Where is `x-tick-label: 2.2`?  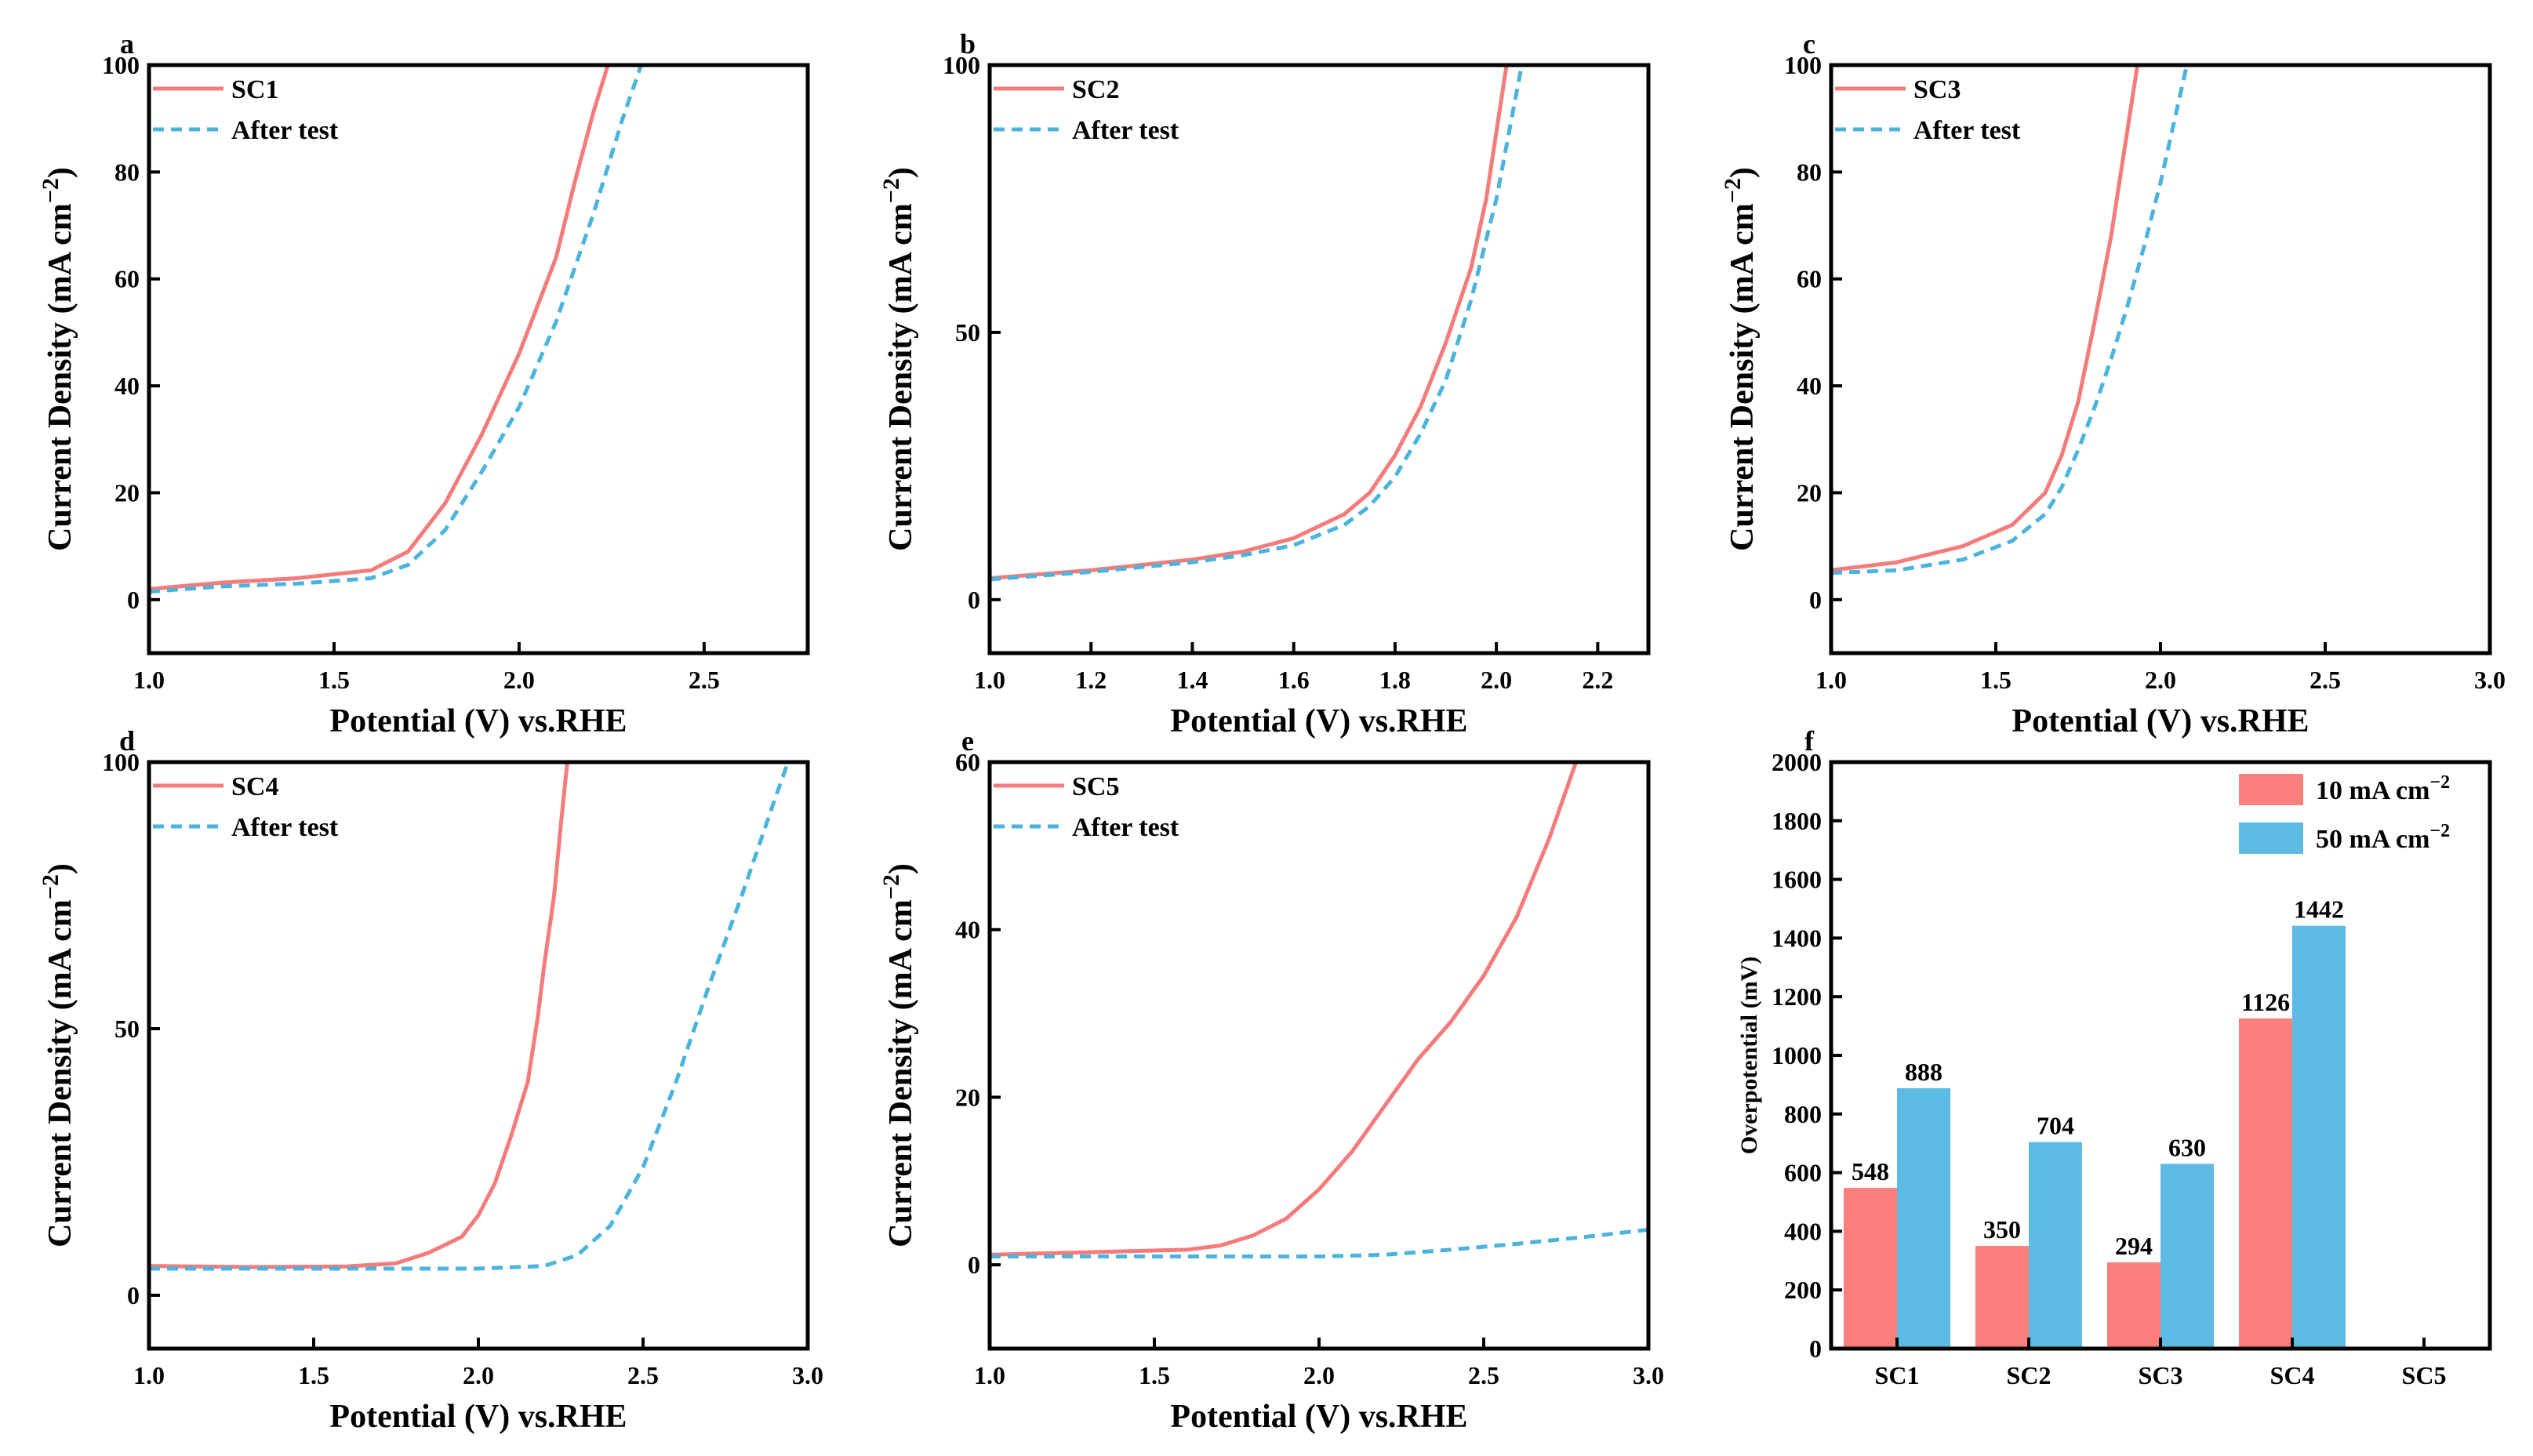
x-tick-label: 2.2 is located at coordinates (1597, 680).